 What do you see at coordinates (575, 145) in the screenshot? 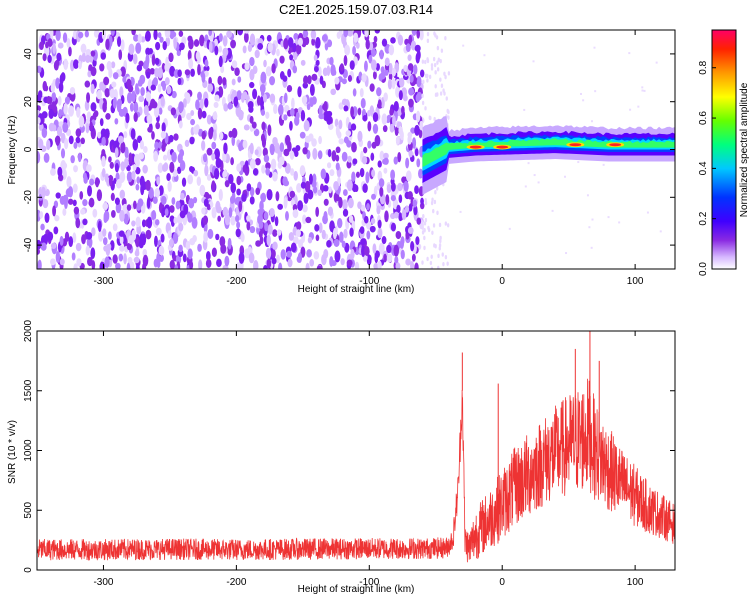
I see `hot-spot-core` at bounding box center [575, 145].